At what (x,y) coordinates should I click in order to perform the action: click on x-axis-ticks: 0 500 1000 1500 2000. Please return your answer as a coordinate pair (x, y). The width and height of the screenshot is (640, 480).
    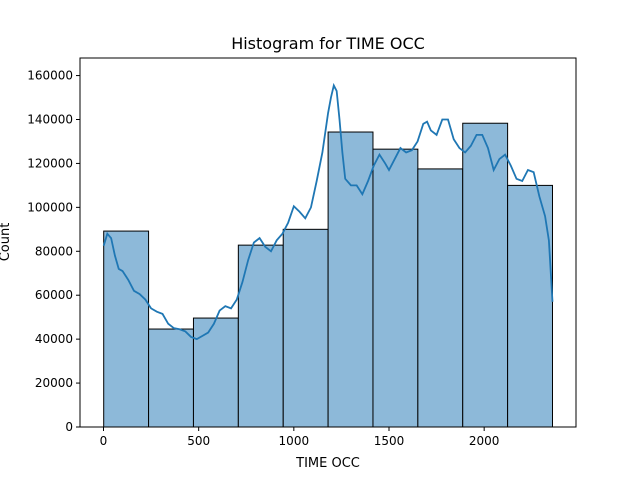
    Looking at the image, I should click on (300, 437).